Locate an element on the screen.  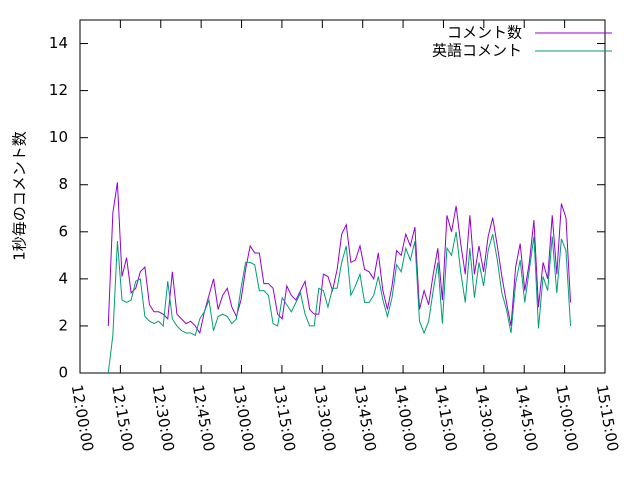
legend-label: 英語コメント is located at coordinates (477, 51).